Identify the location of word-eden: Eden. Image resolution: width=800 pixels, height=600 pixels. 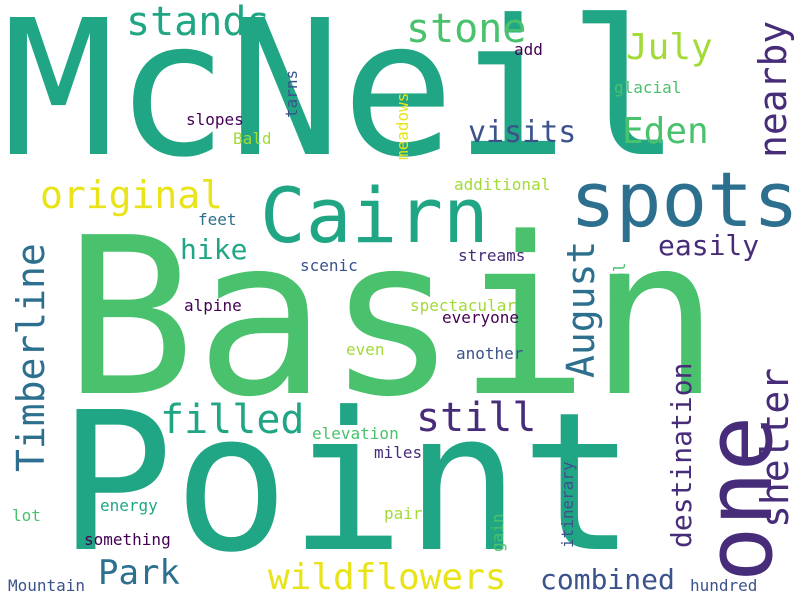
(665, 131).